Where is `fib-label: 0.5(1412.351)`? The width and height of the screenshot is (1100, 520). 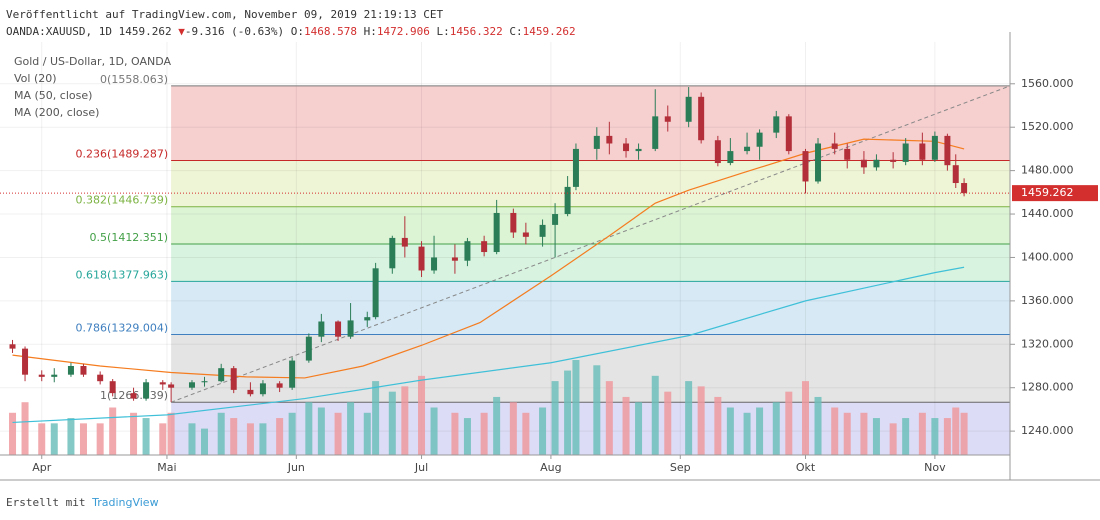
fib-label: 0.5(1412.351) is located at coordinates (129, 237).